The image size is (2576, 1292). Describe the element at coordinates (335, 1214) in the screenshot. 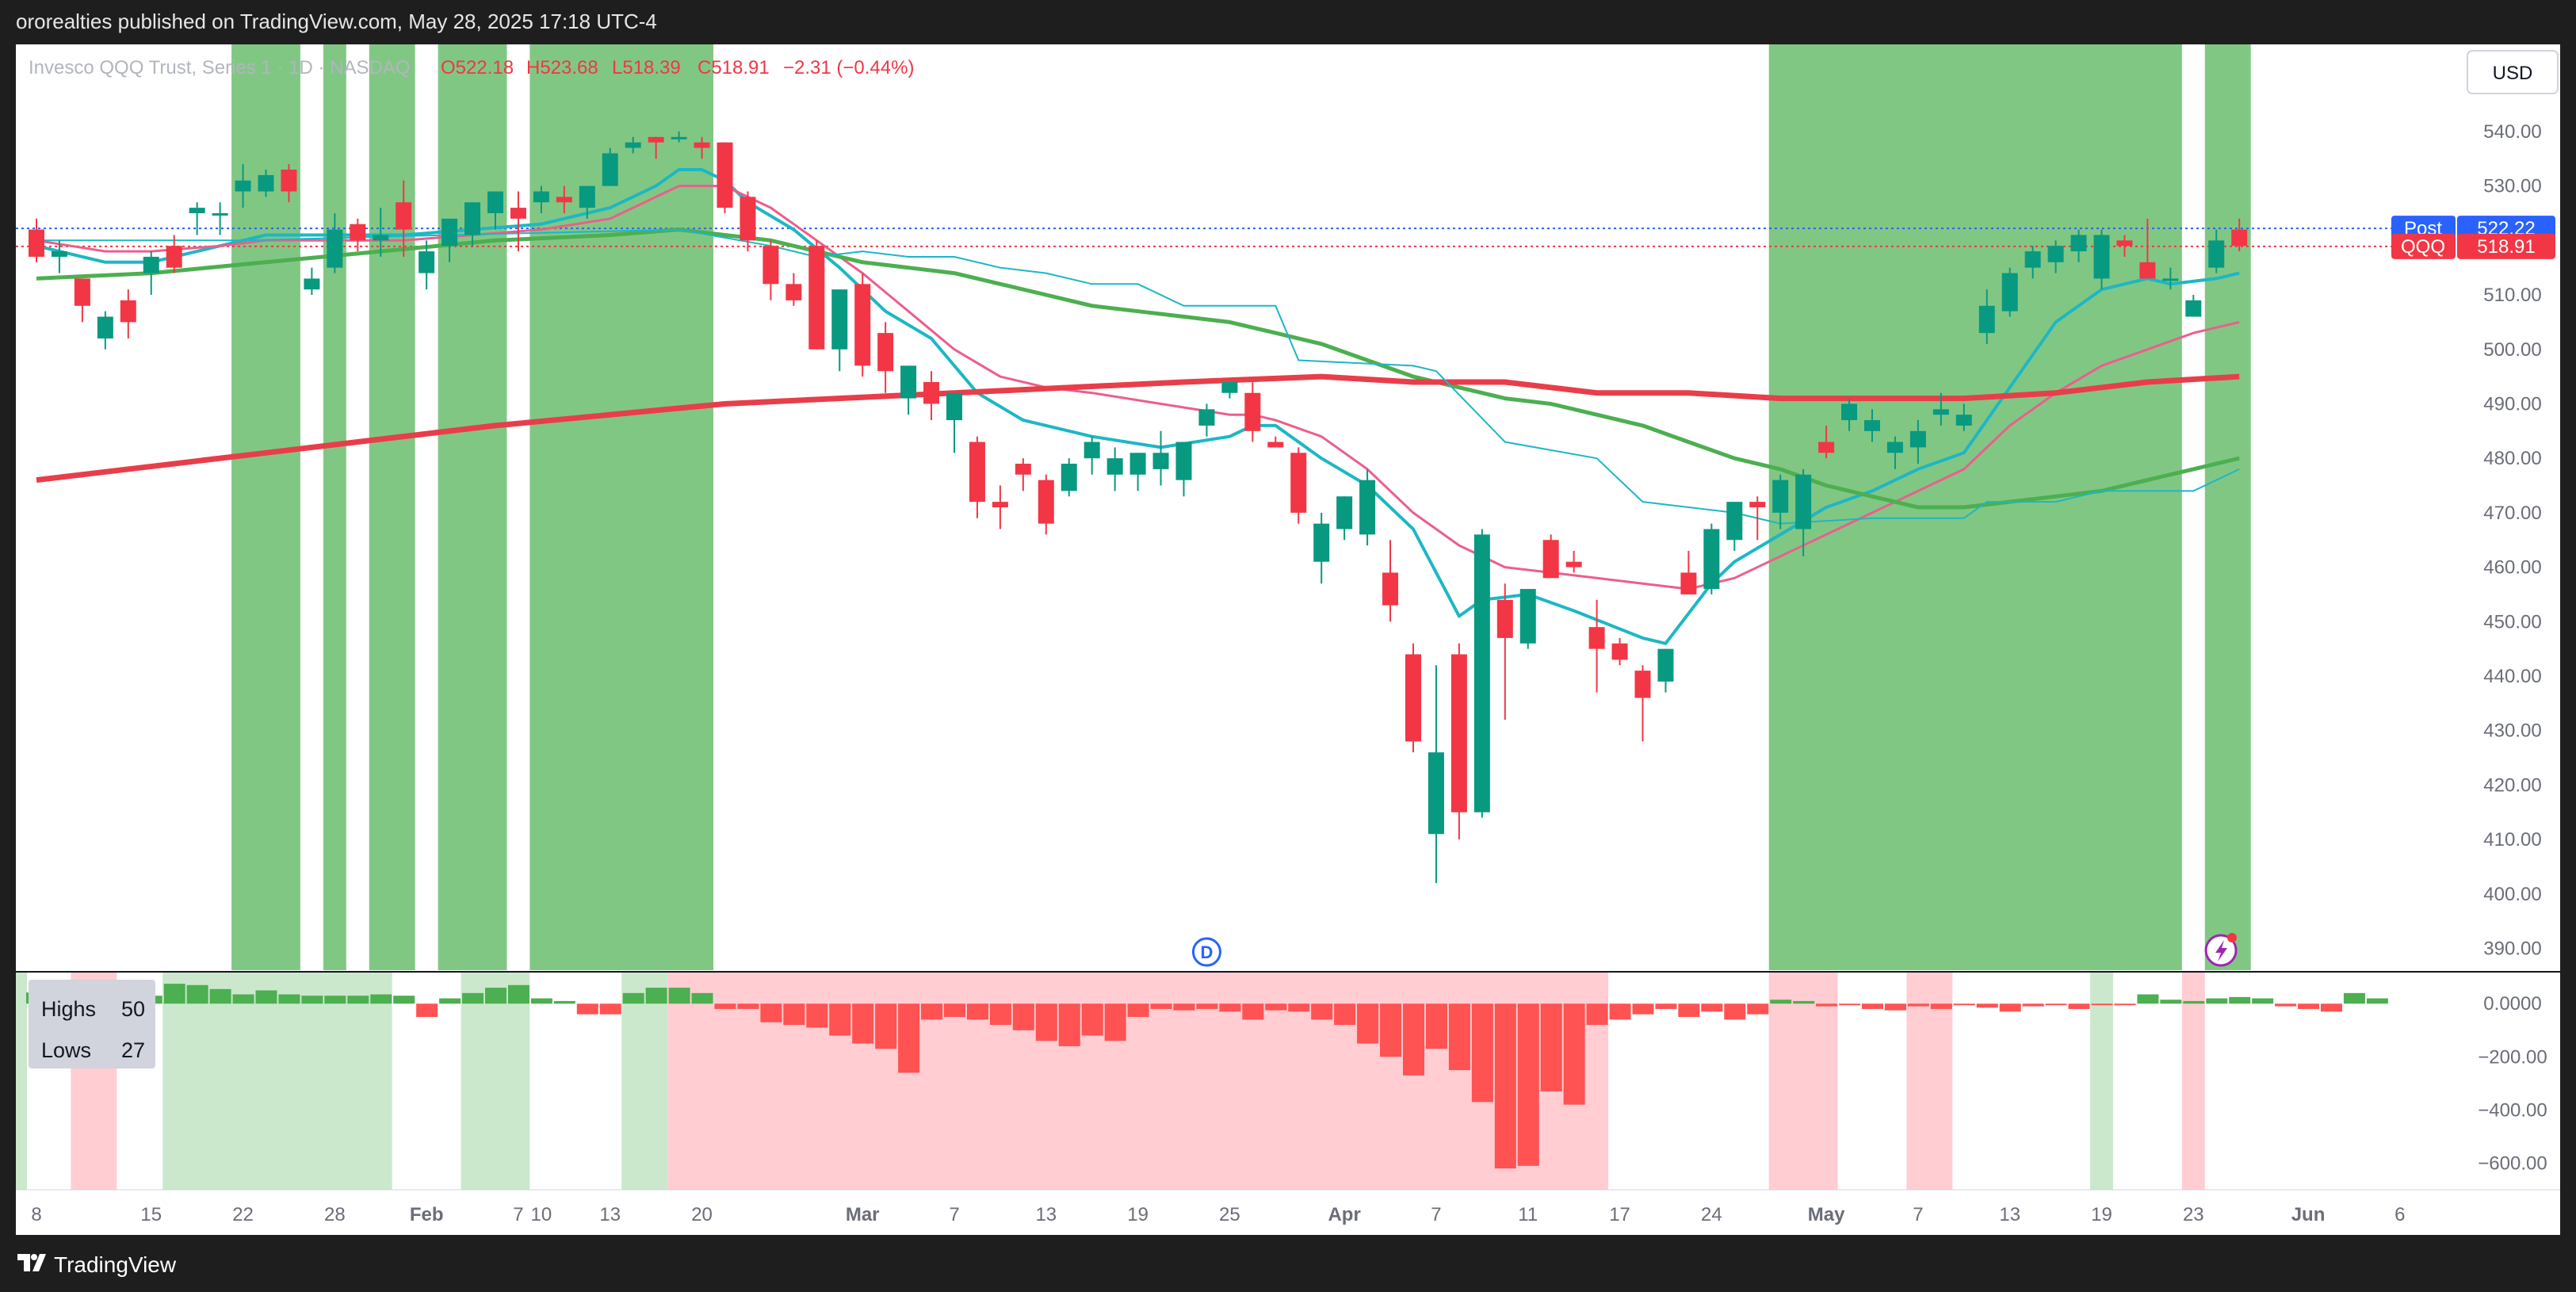

I see `time-tick-label: 28` at that location.